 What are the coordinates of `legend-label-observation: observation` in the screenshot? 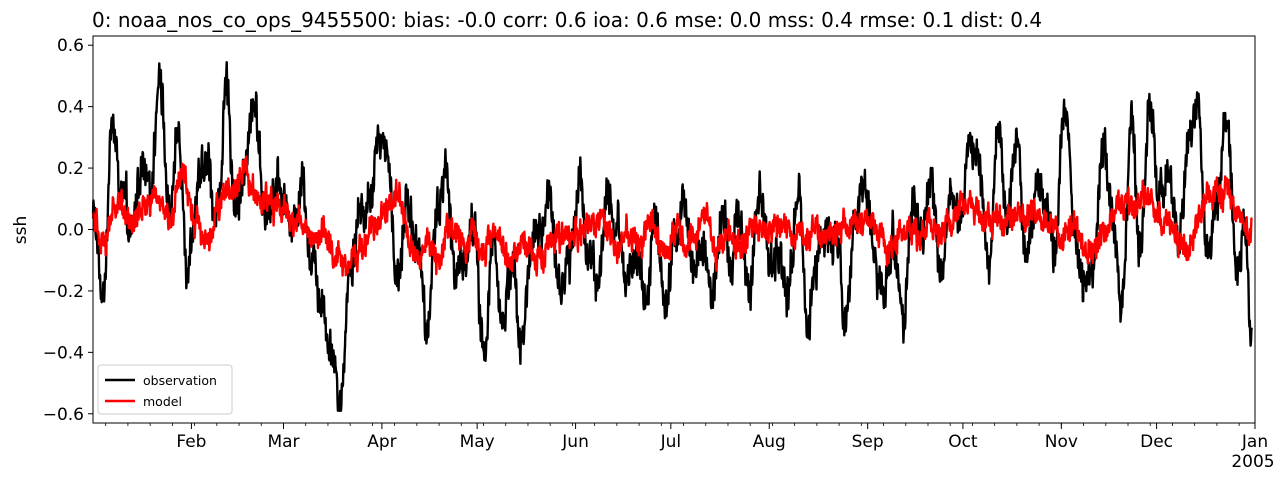 It's located at (180, 380).